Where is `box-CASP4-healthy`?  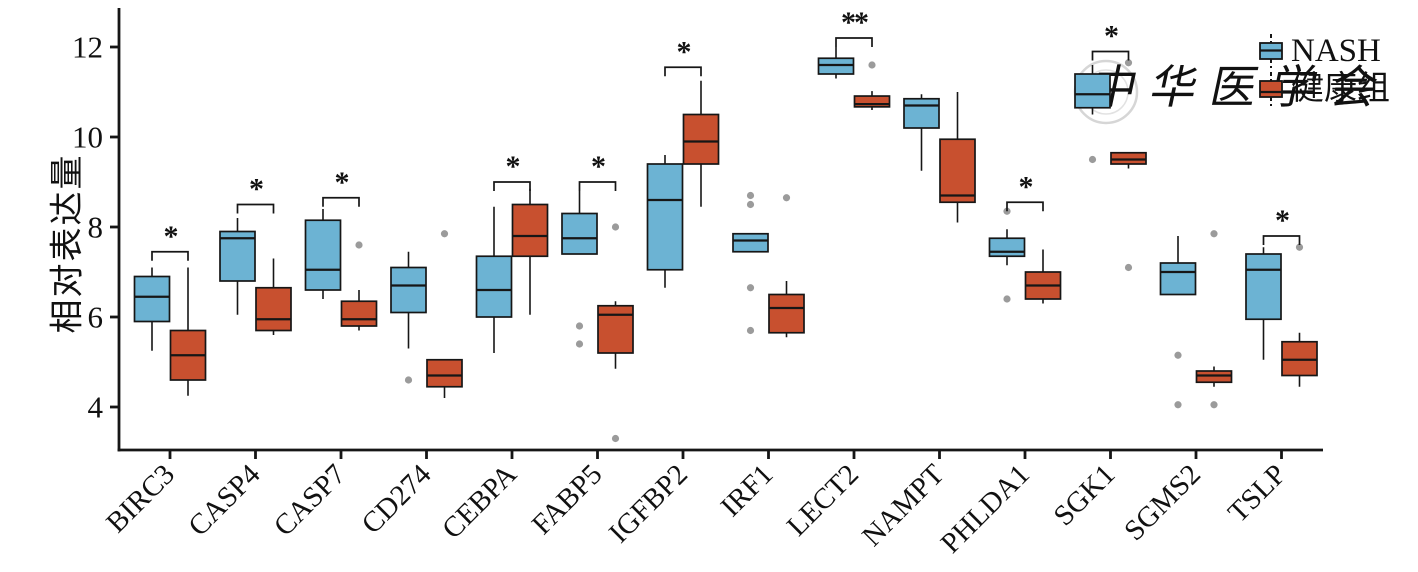
box-CASP4-healthy is located at coordinates (273, 296).